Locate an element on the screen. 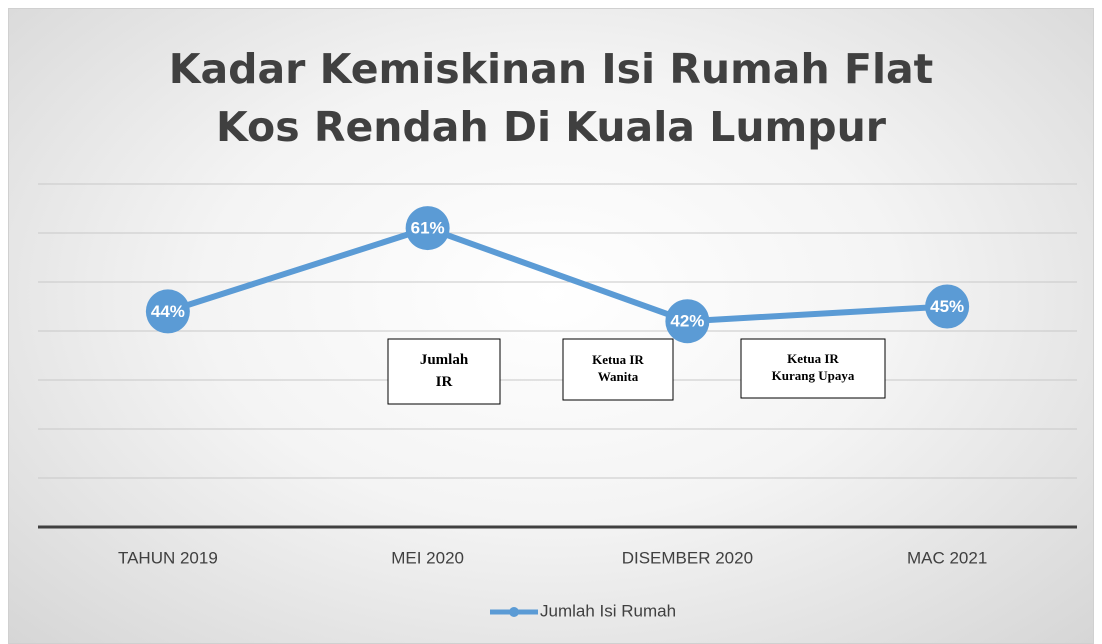  annotation-text: Jumlah is located at coordinates (444, 360).